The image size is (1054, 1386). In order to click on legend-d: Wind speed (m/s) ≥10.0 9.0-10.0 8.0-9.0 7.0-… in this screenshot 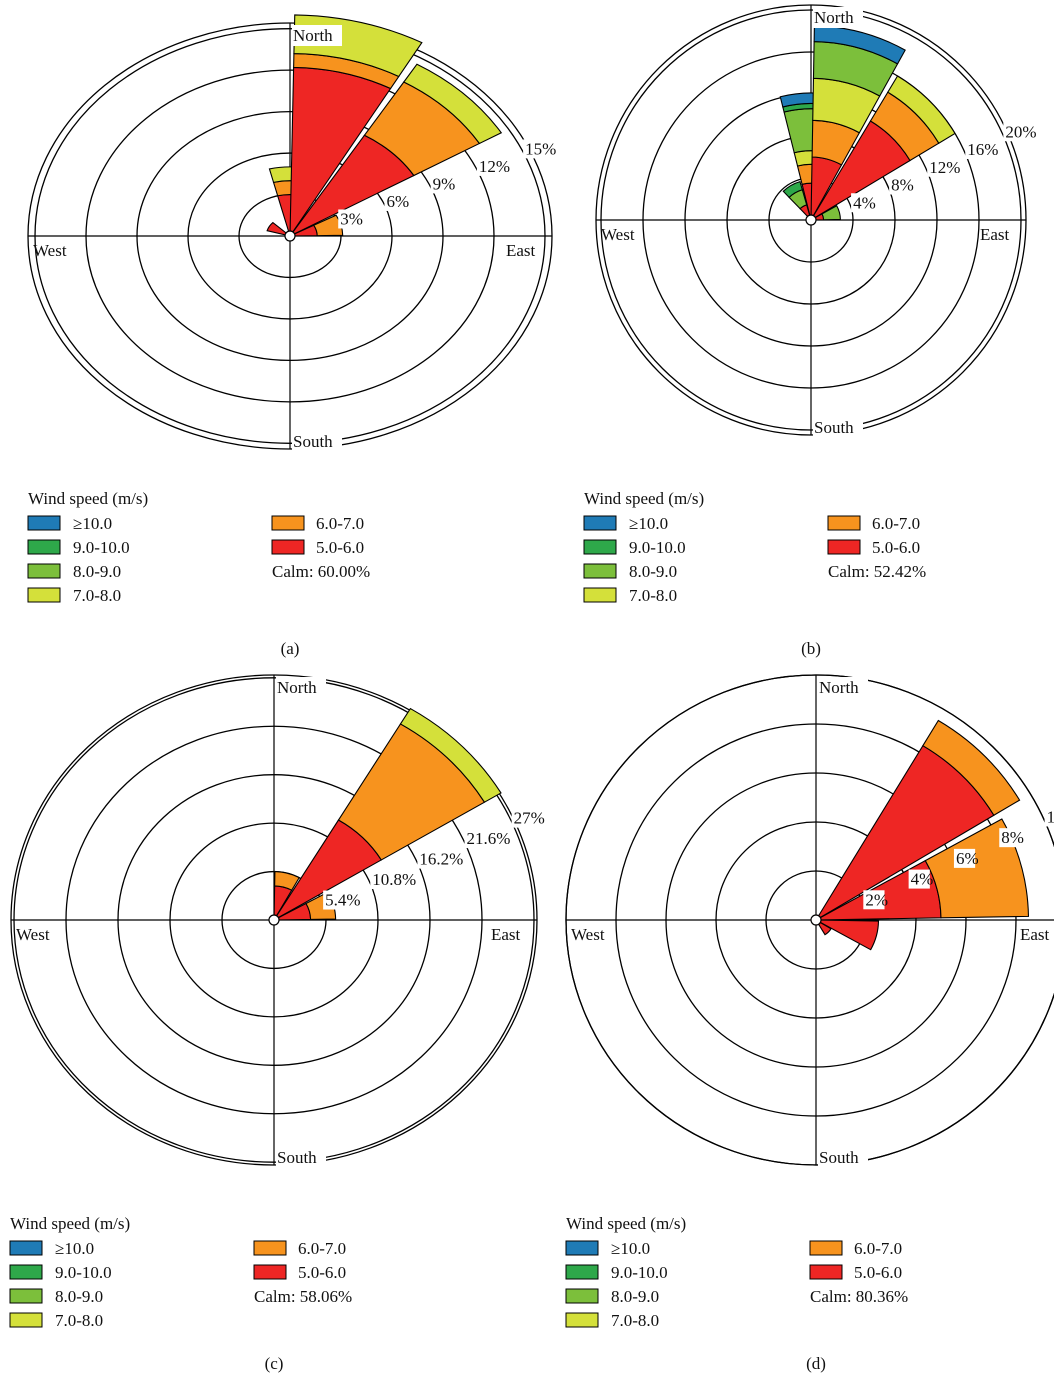, I will do `click(736, 1272)`.